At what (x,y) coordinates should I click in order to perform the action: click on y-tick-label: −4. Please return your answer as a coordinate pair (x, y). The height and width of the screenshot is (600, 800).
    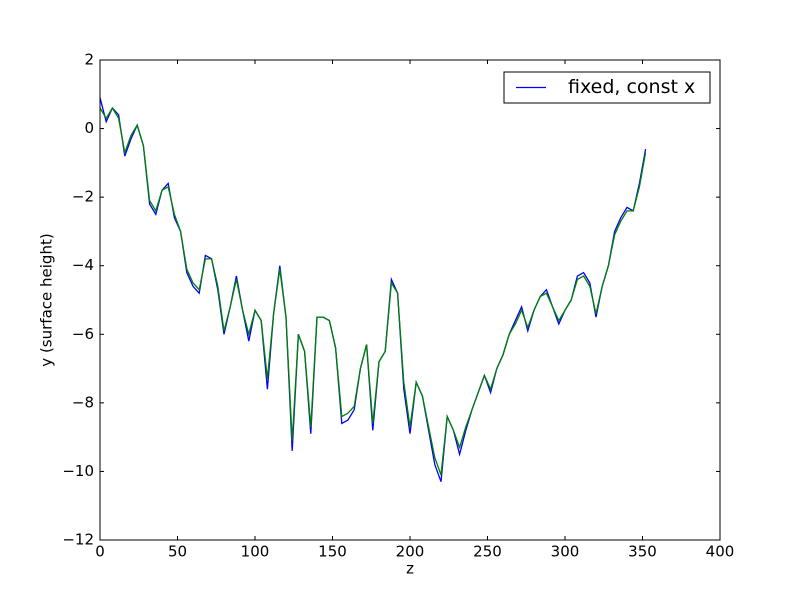
    Looking at the image, I should click on (83, 265).